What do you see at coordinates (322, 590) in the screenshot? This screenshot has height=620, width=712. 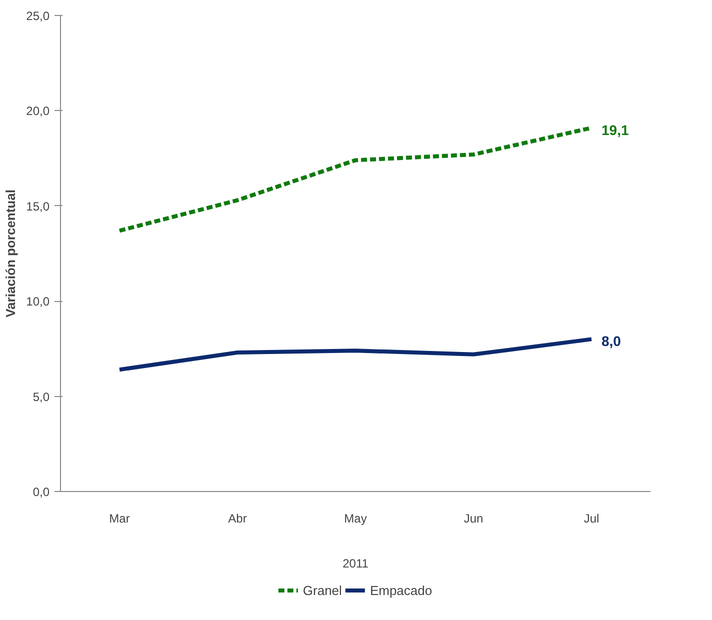 I see `legend-label: Granel` at bounding box center [322, 590].